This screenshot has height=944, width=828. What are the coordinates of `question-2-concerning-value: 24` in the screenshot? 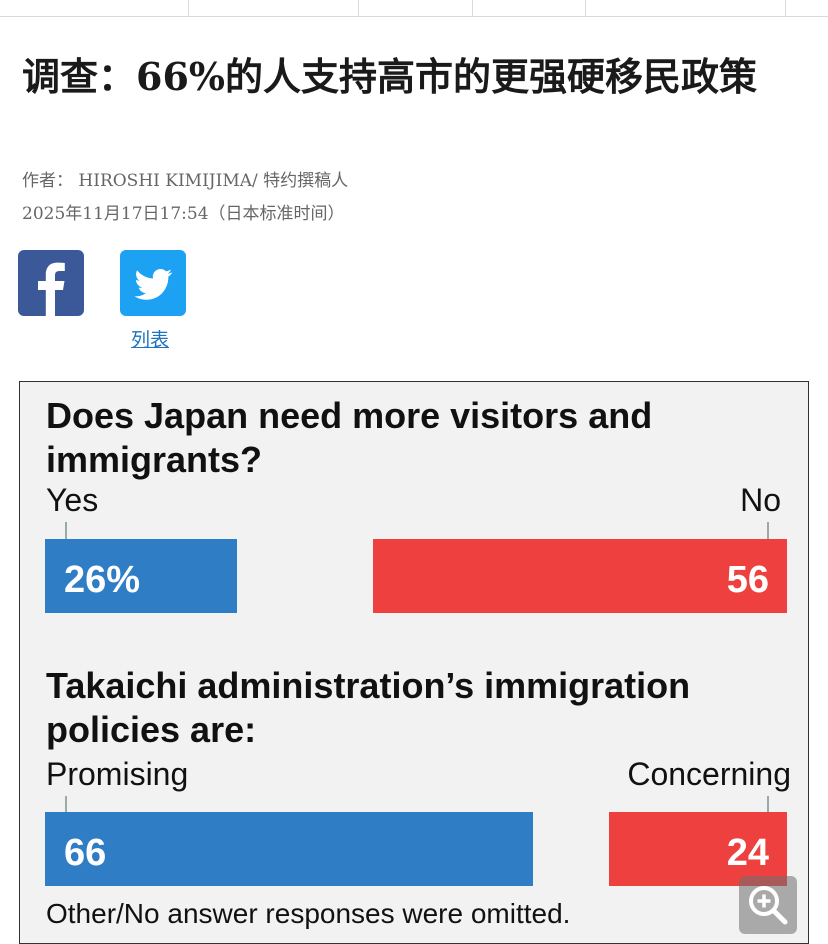 It's located at (747, 853).